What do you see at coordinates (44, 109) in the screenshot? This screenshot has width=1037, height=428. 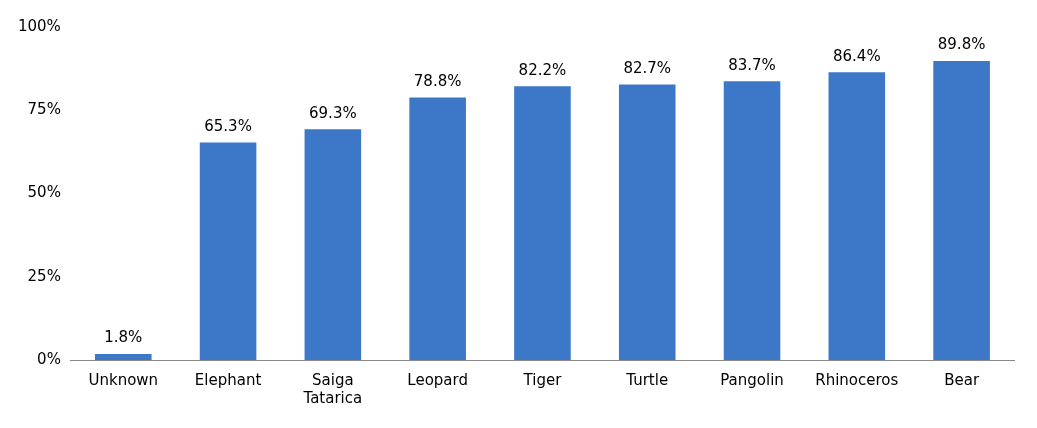 I see `y-tick-label: 75%` at bounding box center [44, 109].